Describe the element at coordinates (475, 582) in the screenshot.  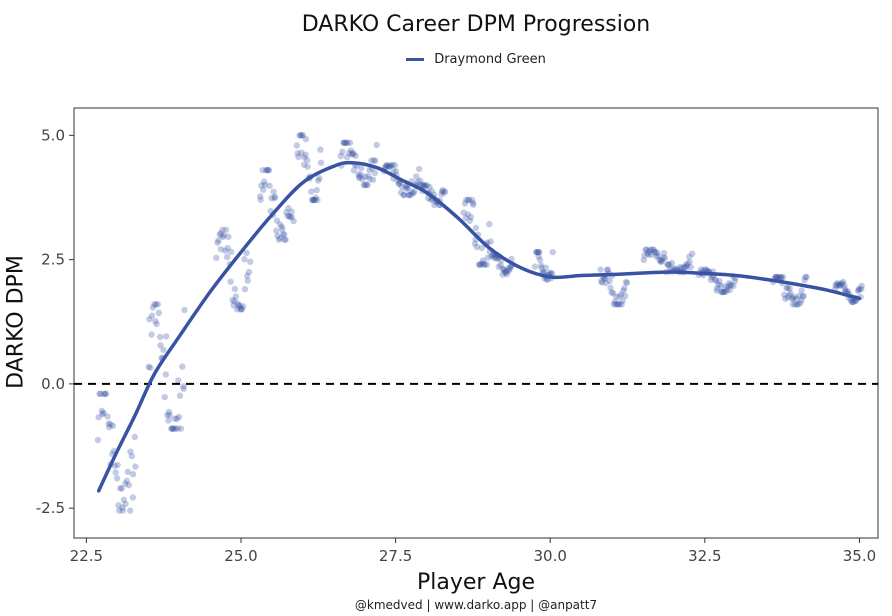
I see `x-axis-title: Player Age` at that location.